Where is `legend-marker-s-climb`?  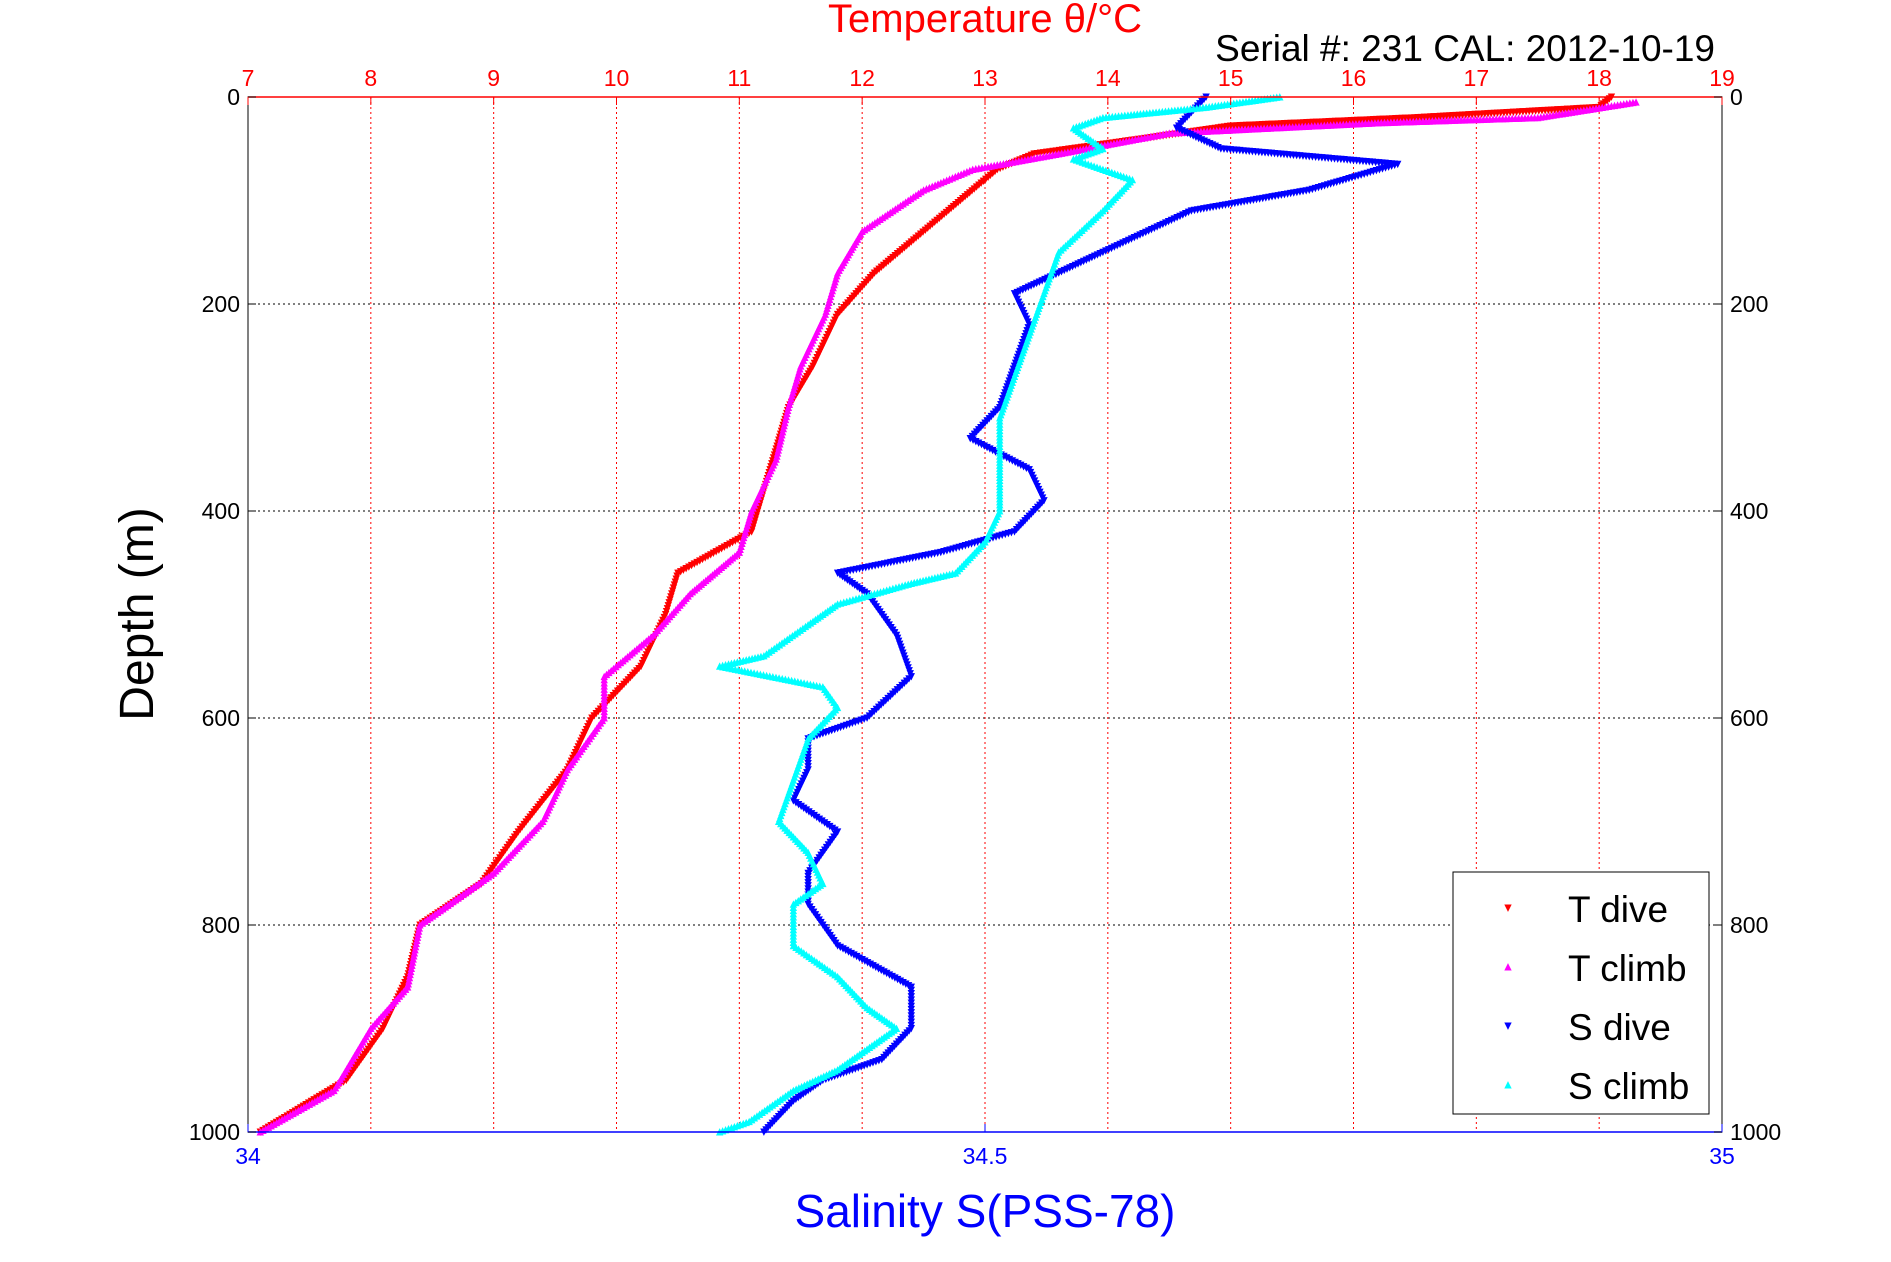 legend-marker-s-climb is located at coordinates (1508, 1085).